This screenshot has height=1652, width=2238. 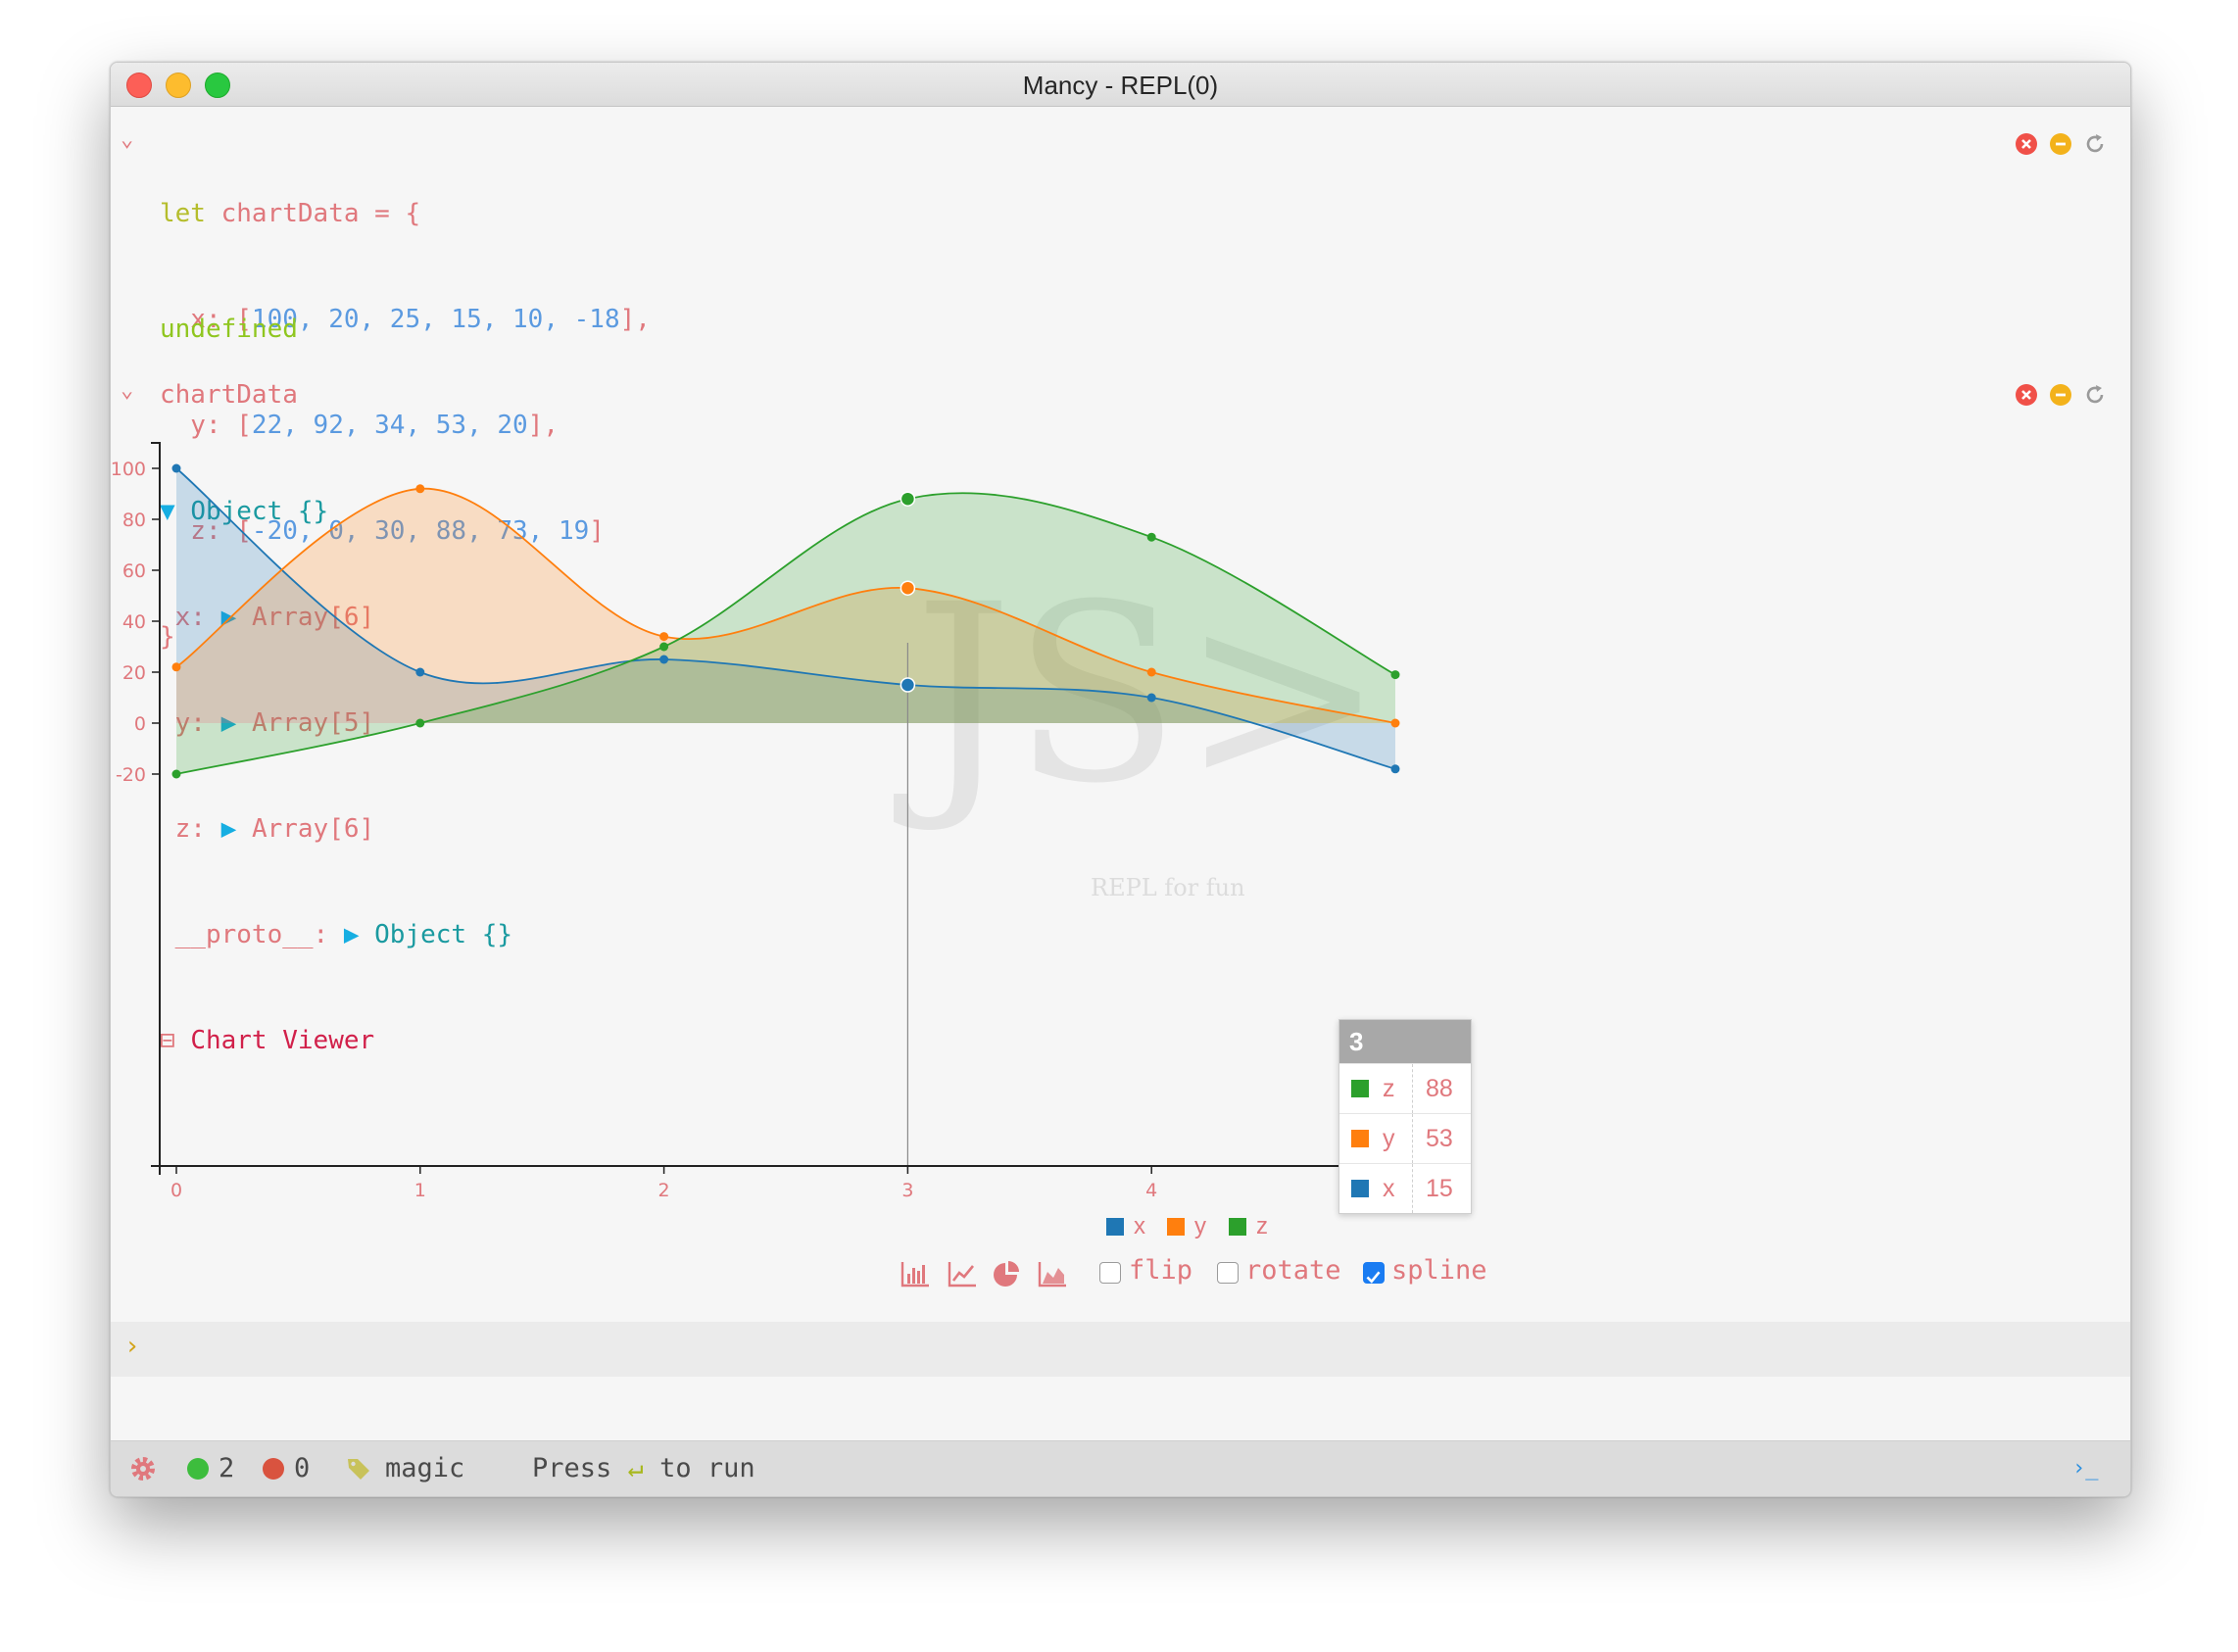 What do you see at coordinates (2095, 395) in the screenshot?
I see `refresh-cell-2-icon` at bounding box center [2095, 395].